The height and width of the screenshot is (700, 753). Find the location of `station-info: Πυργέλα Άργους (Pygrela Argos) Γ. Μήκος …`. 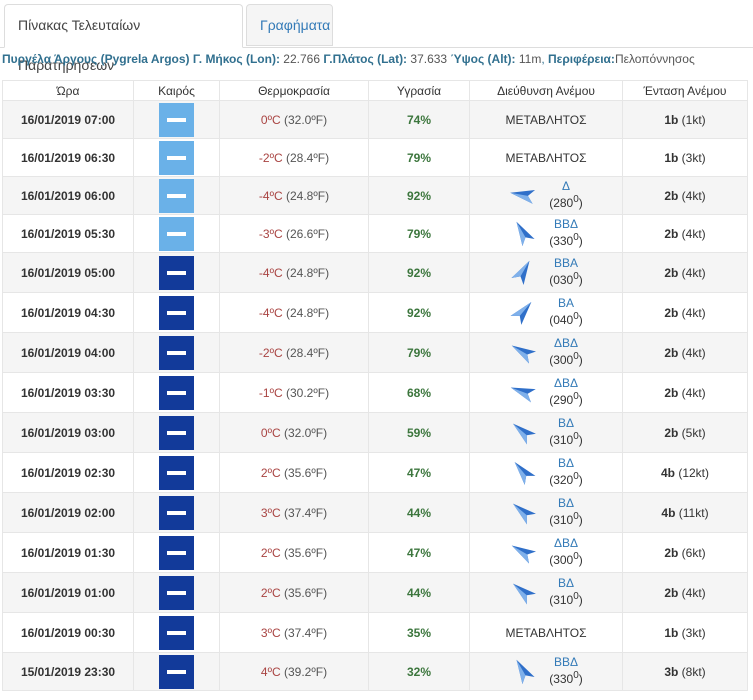

station-info: Πυργέλα Άργους (Pygrela Argos) Γ. Μήκος … is located at coordinates (348, 59).